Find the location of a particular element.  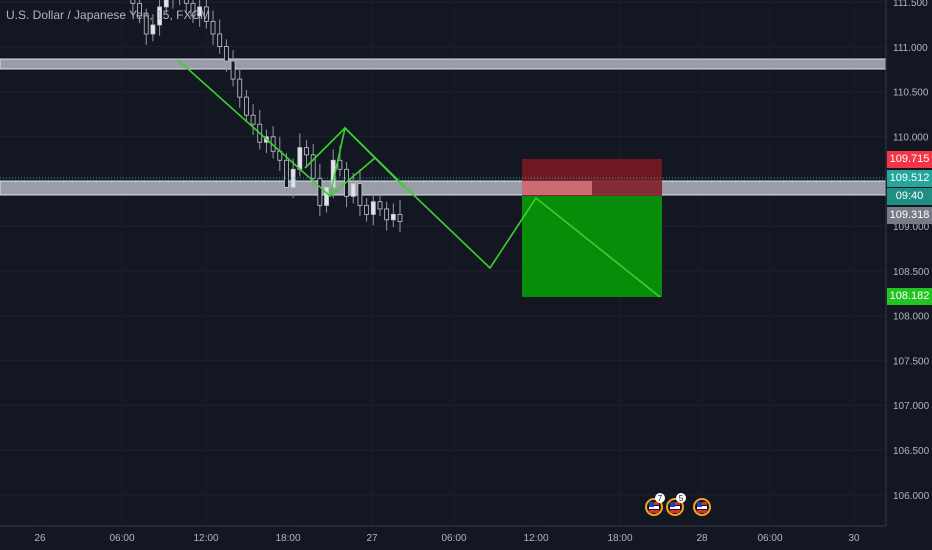

price-tick-label: 108.000 is located at coordinates (911, 317).